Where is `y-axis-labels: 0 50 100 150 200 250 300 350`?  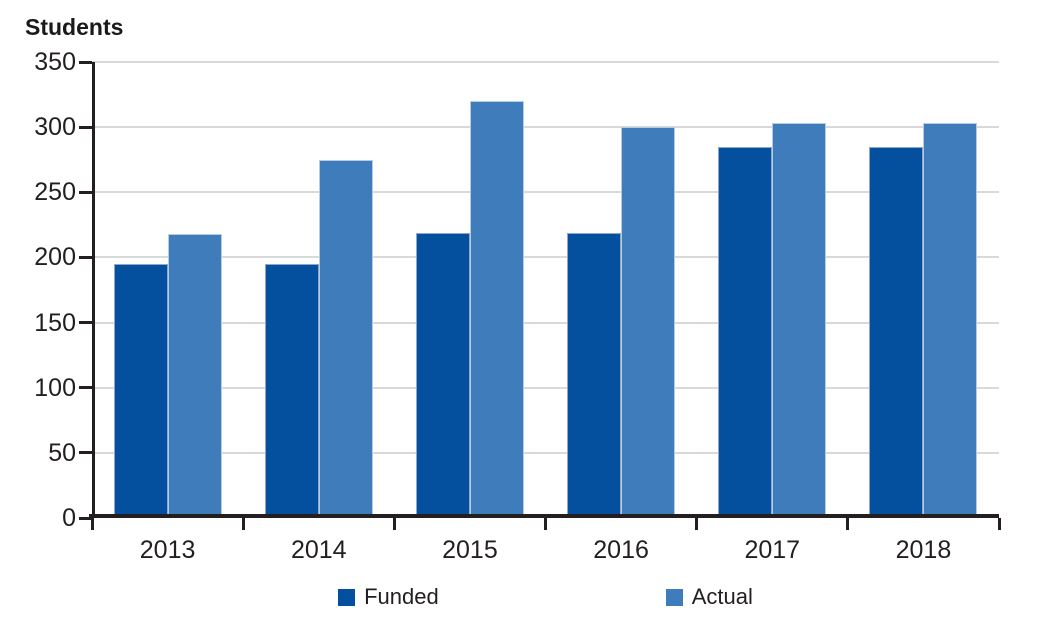 y-axis-labels: 0 50 100 150 200 250 300 350 is located at coordinates (38, 290).